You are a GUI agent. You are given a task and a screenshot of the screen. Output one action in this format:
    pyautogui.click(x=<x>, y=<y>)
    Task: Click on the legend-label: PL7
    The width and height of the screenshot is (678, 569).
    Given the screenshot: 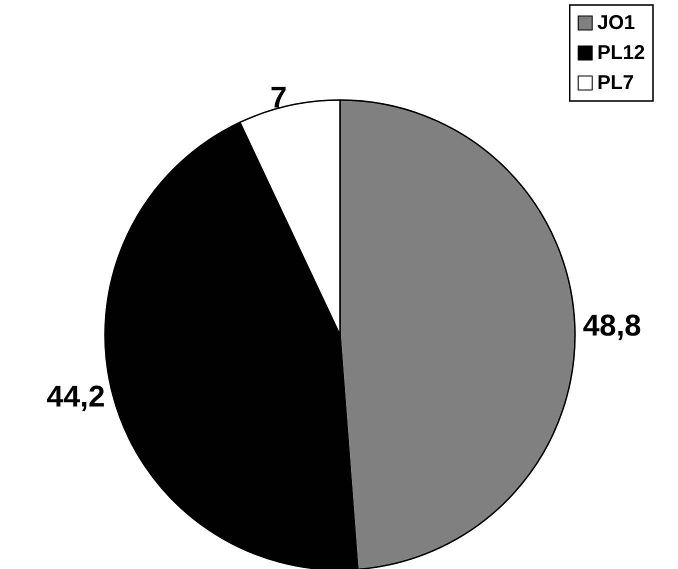 What is the action you would take?
    pyautogui.click(x=615, y=83)
    